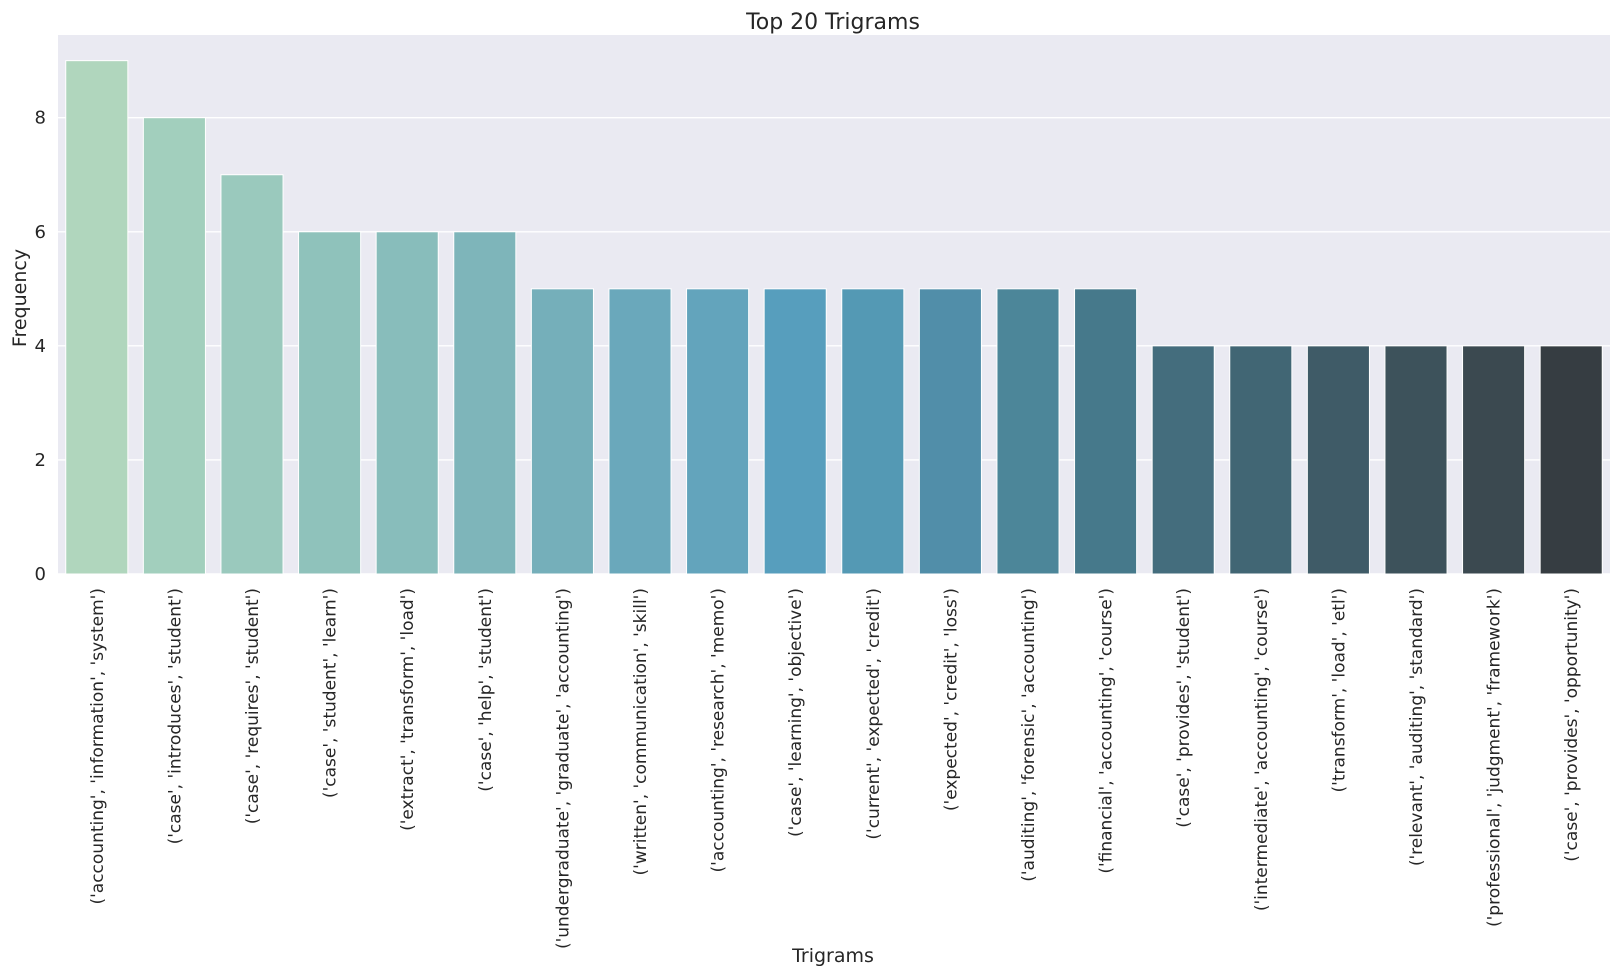  Describe the element at coordinates (175, 716) in the screenshot. I see `x-tick-label-1: ('case', 'introduces', 'student')` at that location.